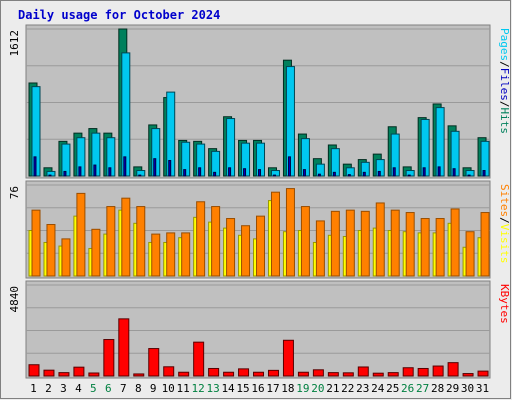 Image resolution: width=512 pixels, height=400 pixels. Describe the element at coordinates (48, 388) in the screenshot. I see `x-tick-label-day-2: 2` at that location.